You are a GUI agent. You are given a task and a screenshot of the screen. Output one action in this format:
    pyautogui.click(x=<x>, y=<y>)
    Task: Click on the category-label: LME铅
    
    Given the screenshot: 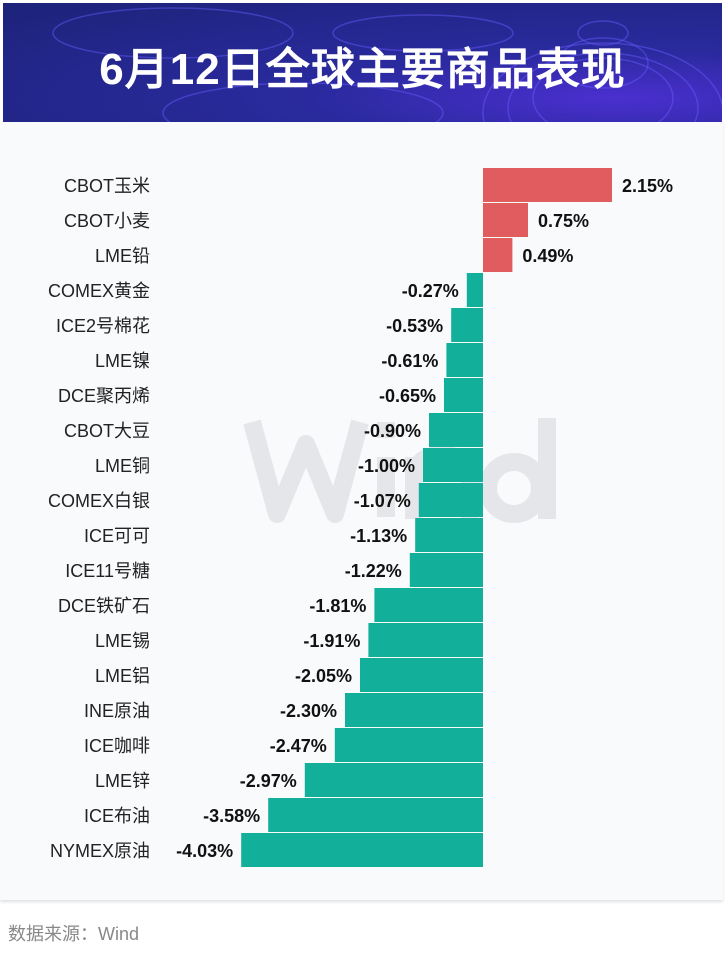 What is the action you would take?
    pyautogui.click(x=122, y=256)
    